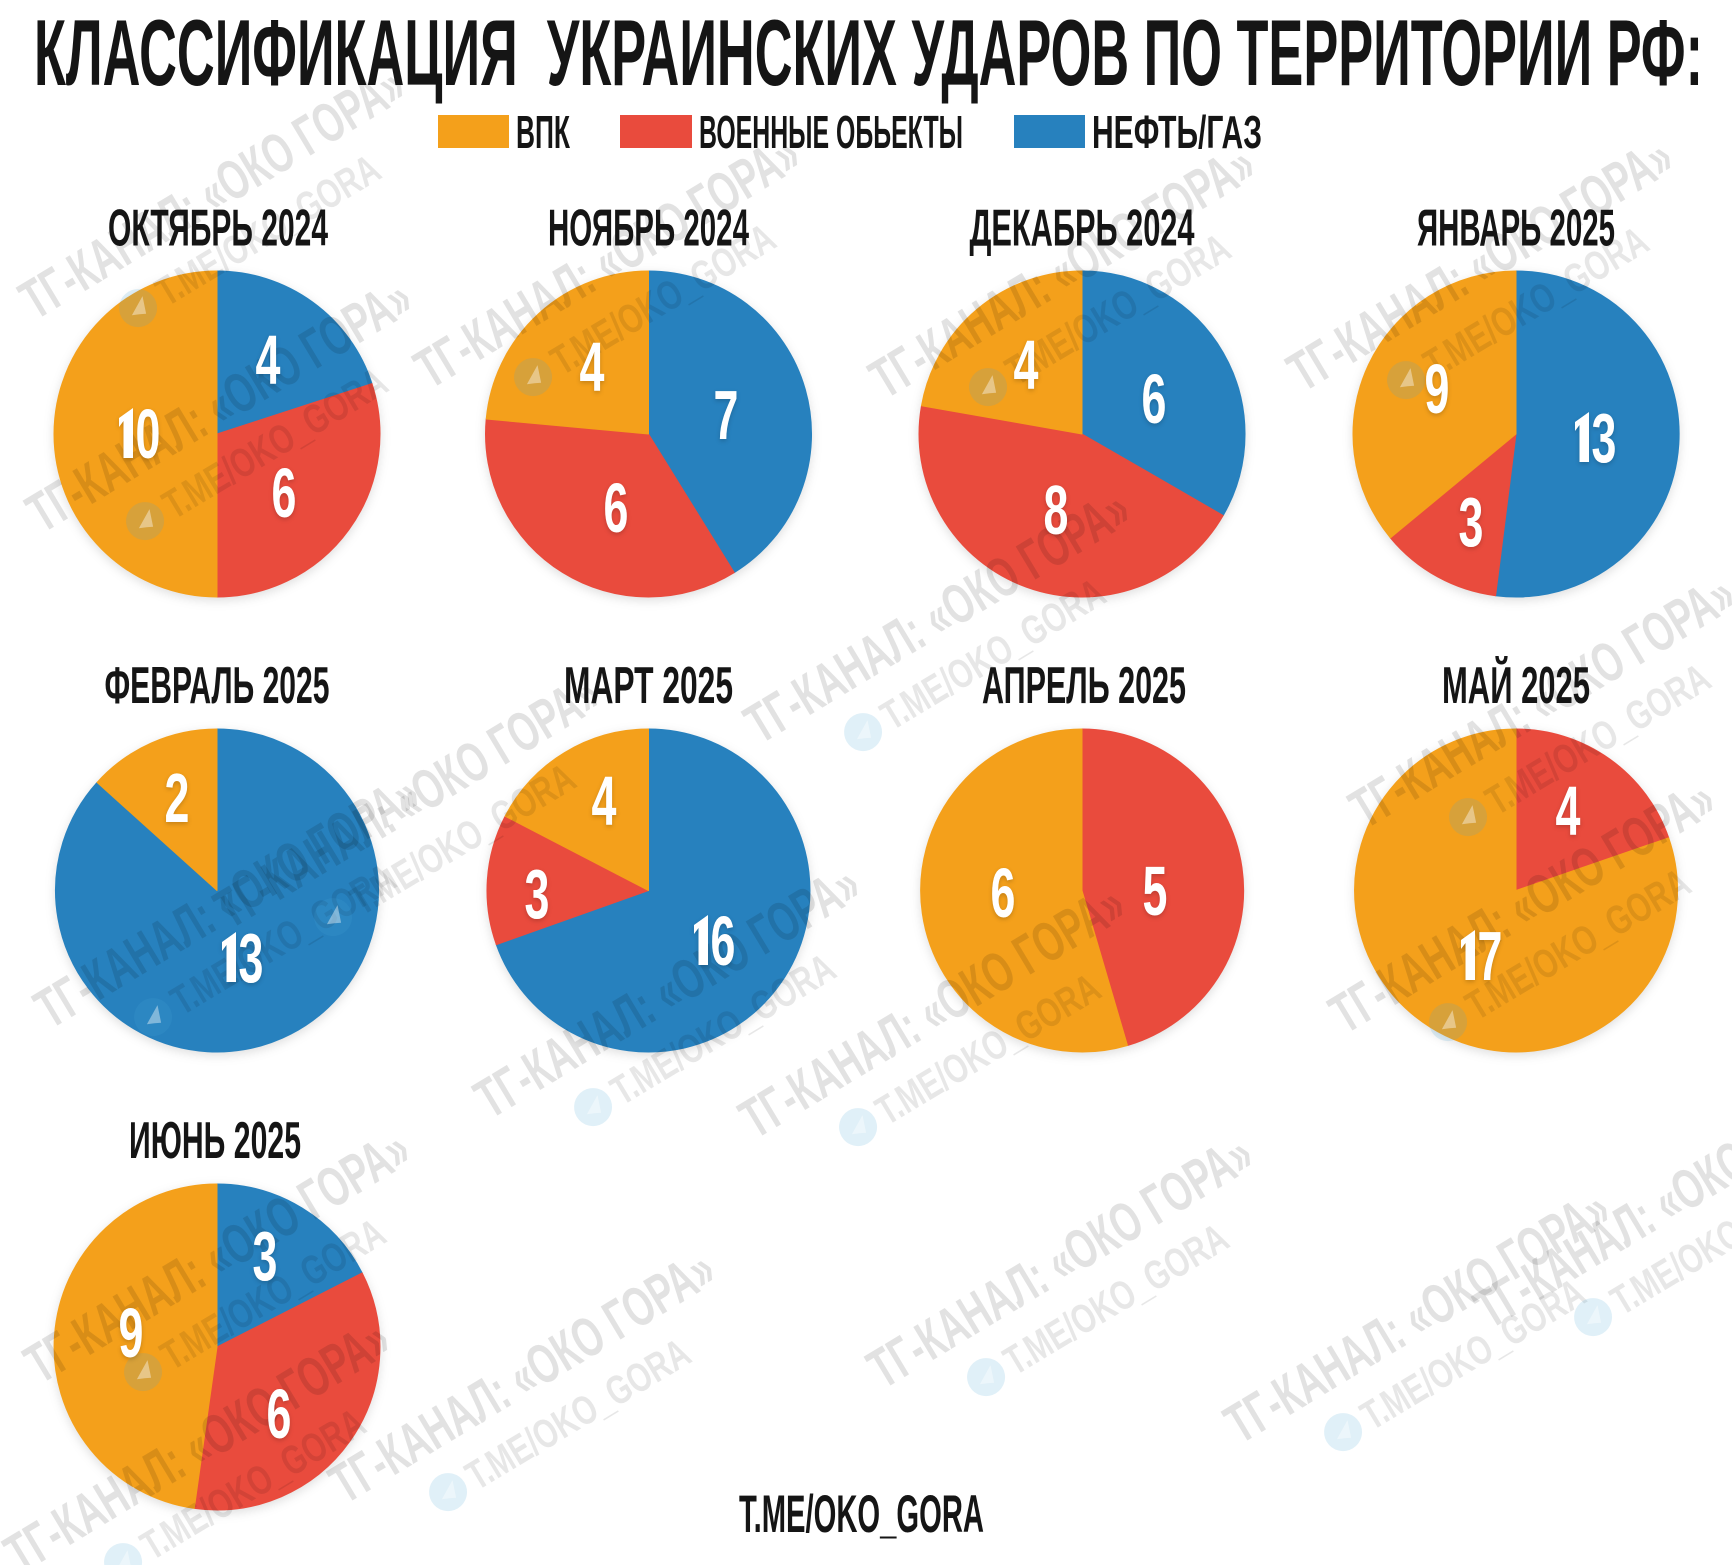 The height and width of the screenshot is (1565, 1732). I want to click on svg-text: НОЯБРЬ 2024, so click(648, 228).